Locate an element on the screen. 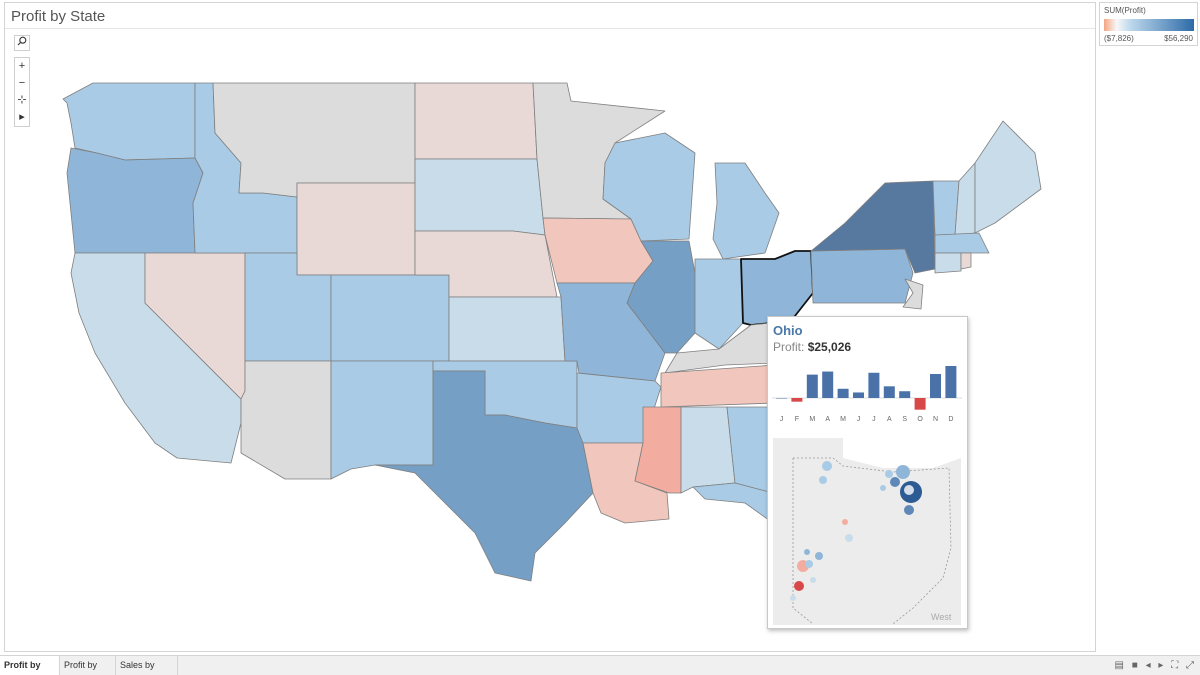 The image size is (1200, 675). zoom-in-button: + is located at coordinates (22, 66).